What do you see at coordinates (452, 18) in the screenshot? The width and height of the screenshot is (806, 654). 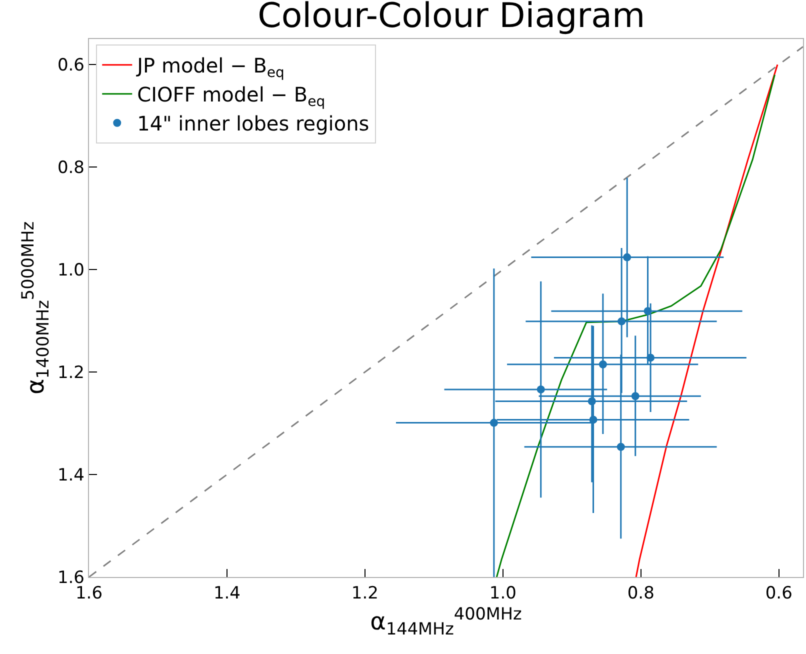 I see `chart-title: Colour-Colour Diagram` at bounding box center [452, 18].